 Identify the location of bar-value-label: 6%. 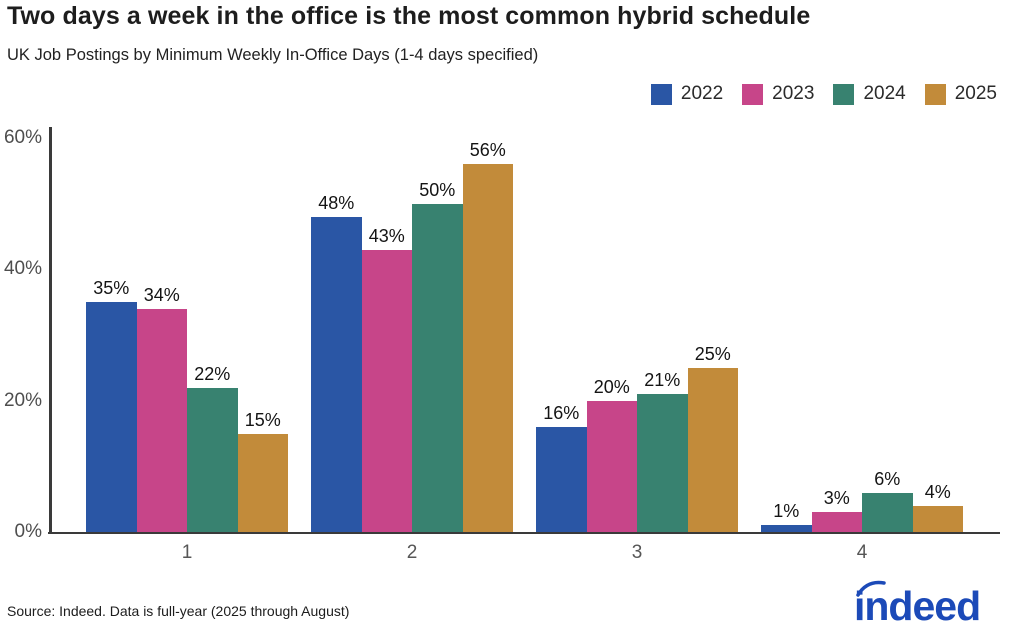
(887, 478).